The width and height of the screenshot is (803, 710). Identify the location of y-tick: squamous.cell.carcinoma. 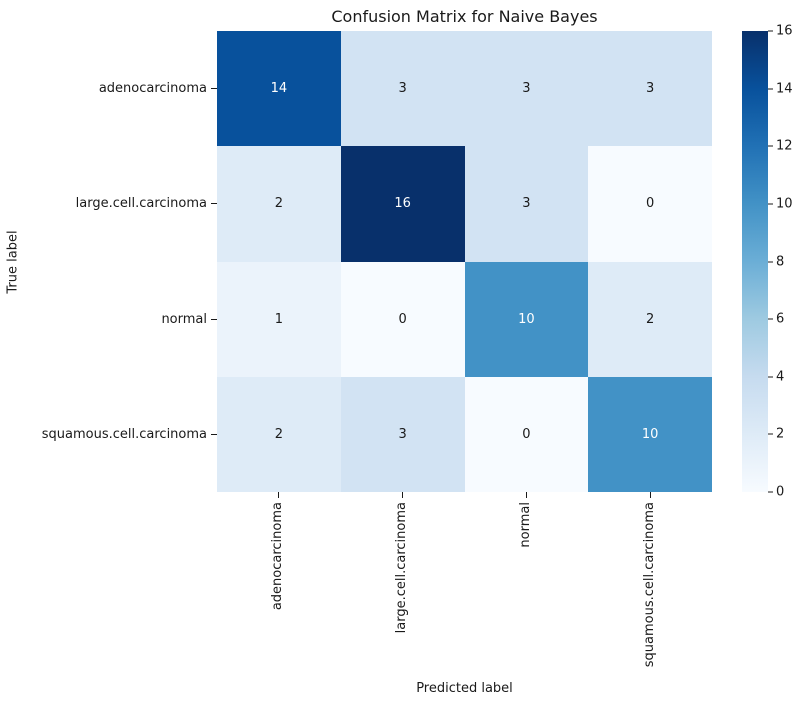
(108, 434).